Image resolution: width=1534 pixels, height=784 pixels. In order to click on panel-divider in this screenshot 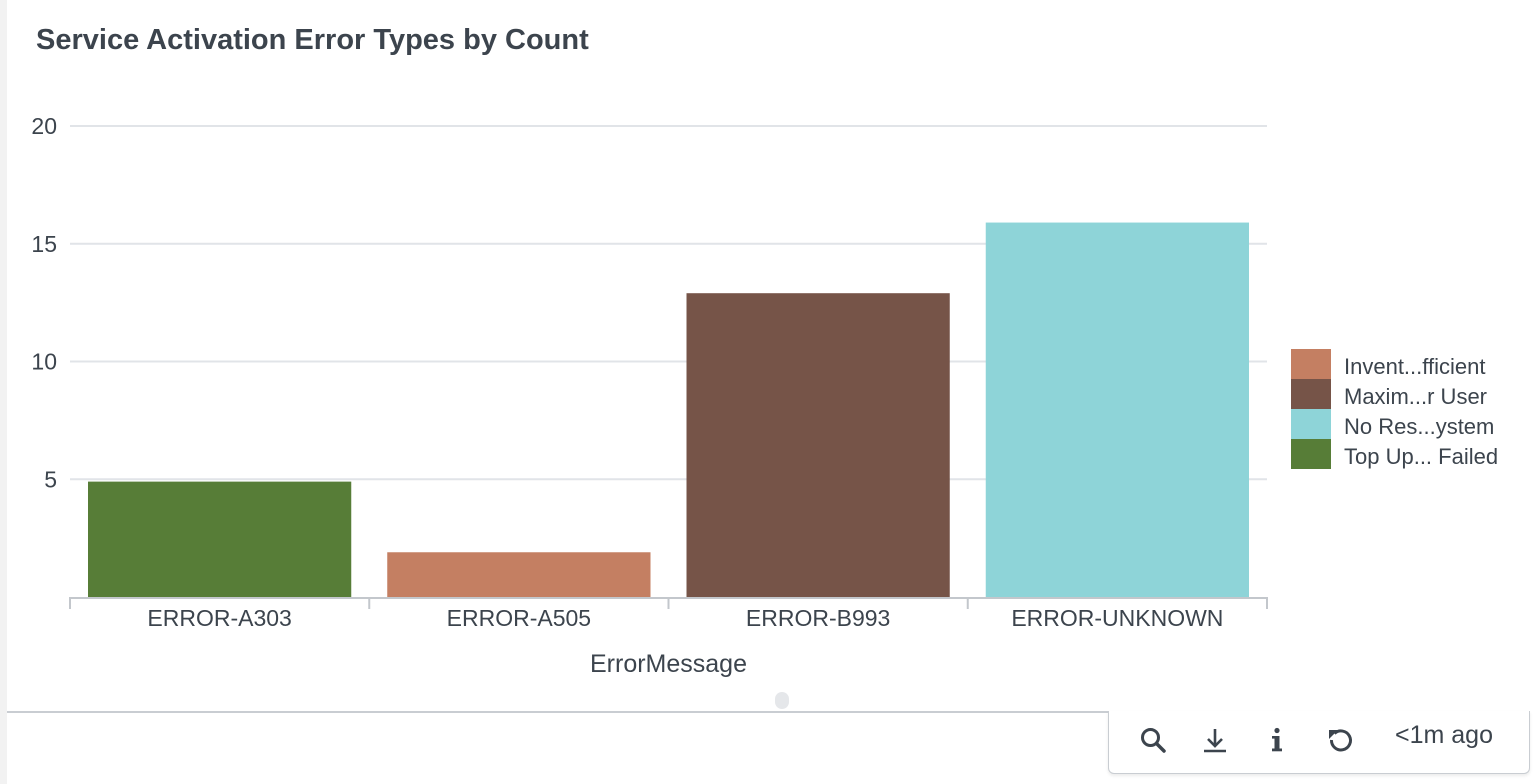, I will do `click(558, 712)`.